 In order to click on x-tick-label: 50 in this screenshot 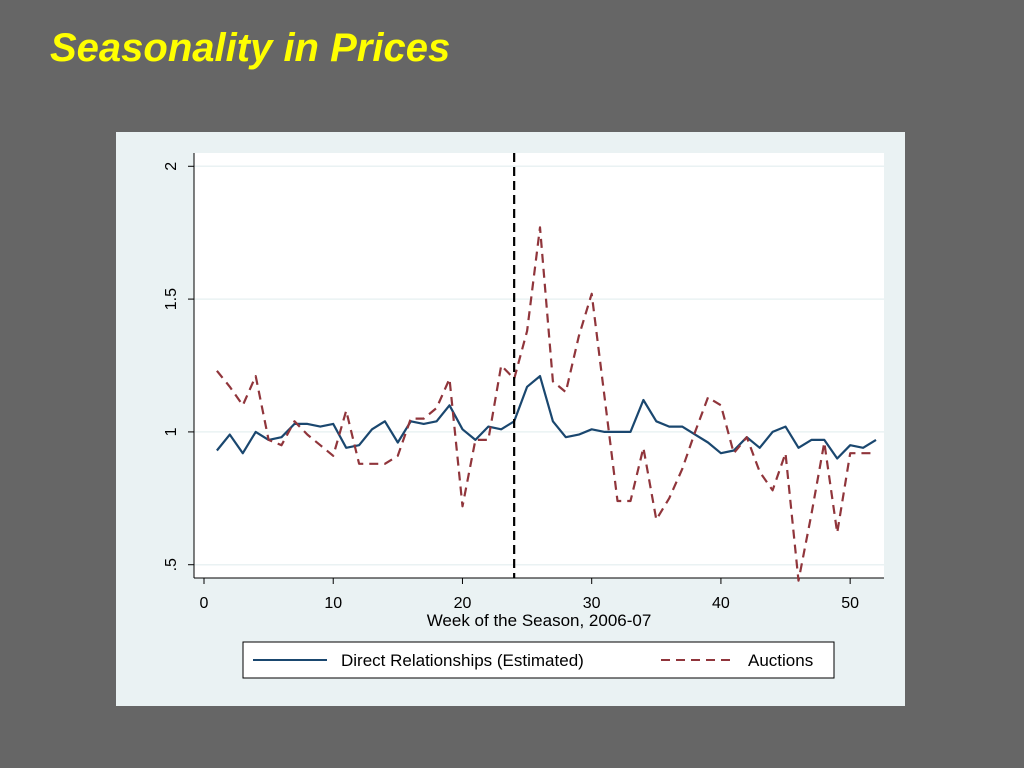, I will do `click(850, 603)`.